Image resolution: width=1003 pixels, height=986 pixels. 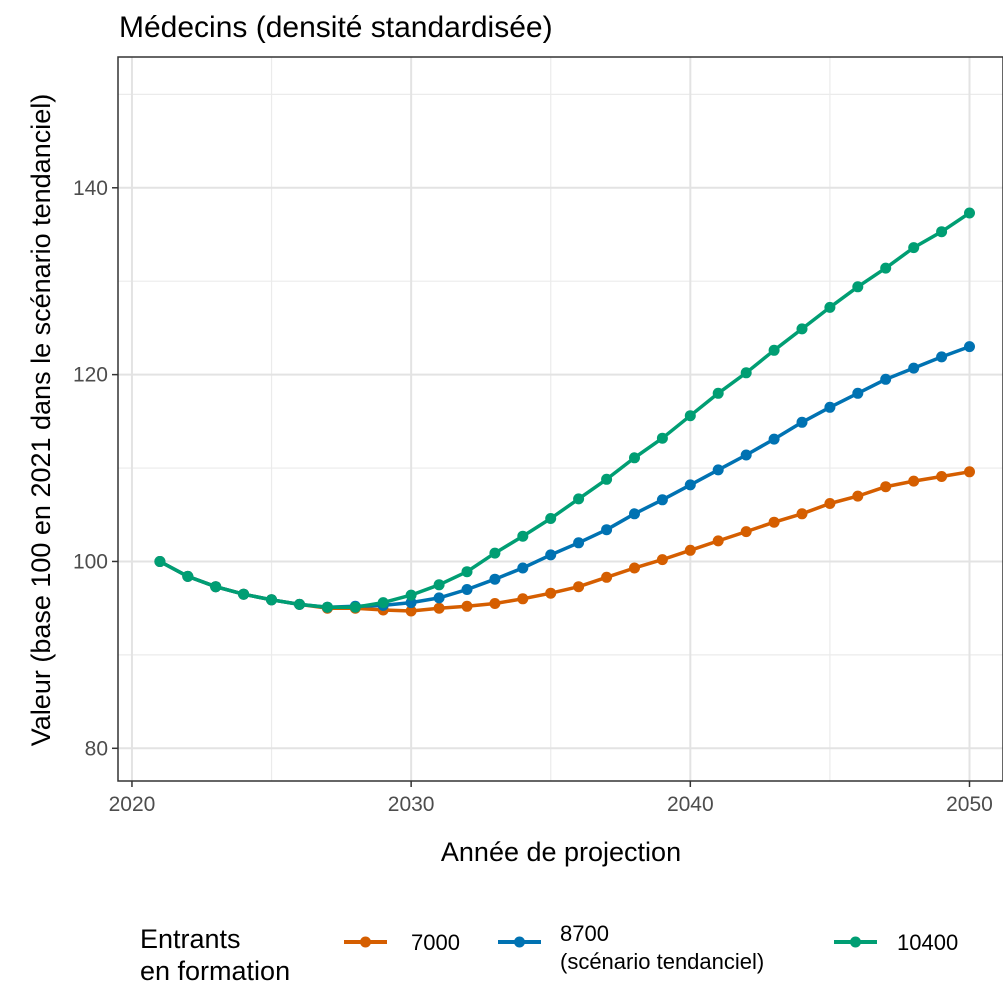 I want to click on legend-item-7000: 7000, so click(x=402, y=942).